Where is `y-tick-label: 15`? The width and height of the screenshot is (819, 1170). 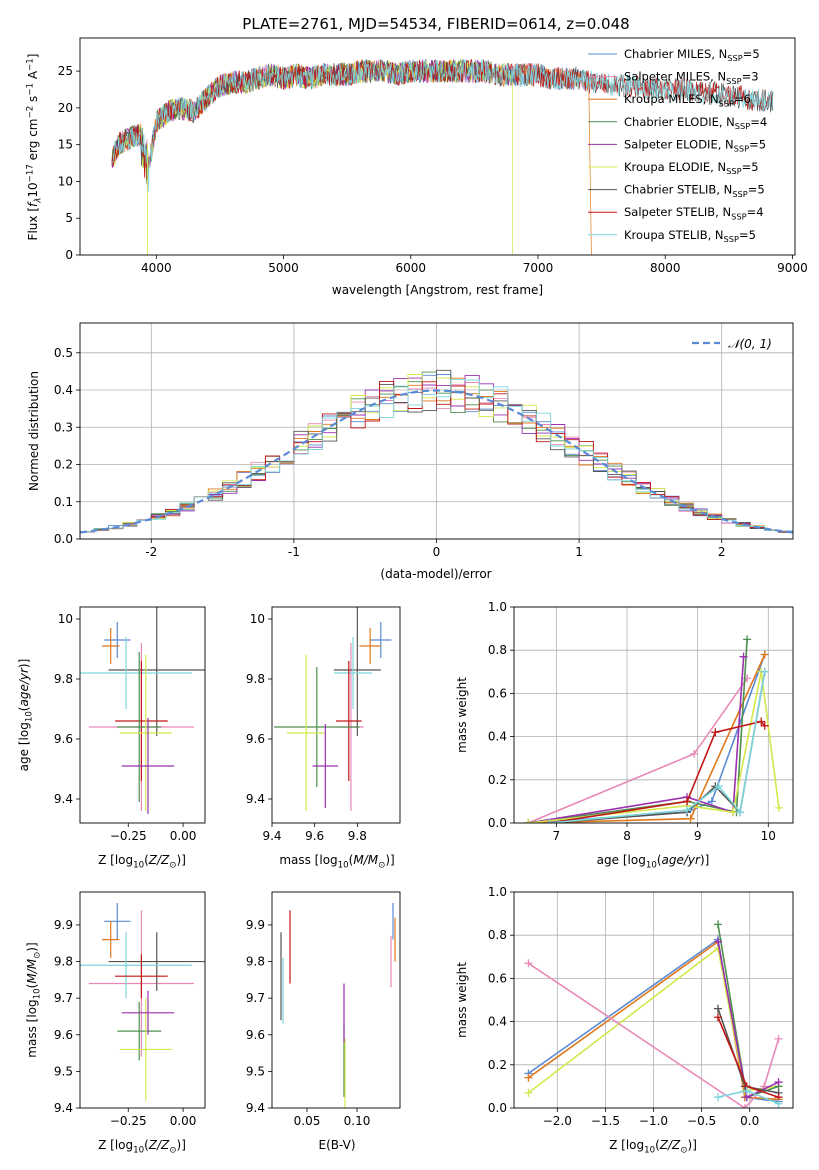
y-tick-label: 15 is located at coordinates (65, 145).